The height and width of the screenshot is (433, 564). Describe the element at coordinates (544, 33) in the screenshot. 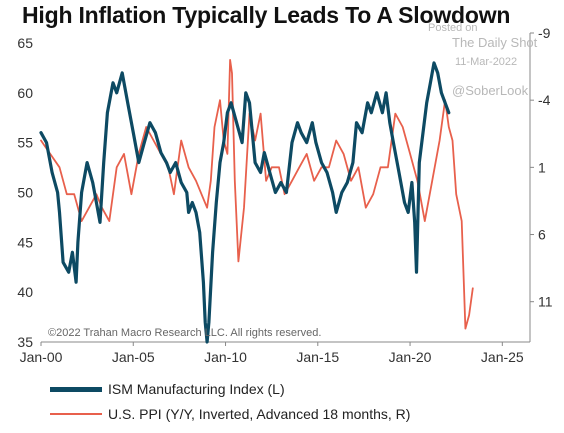

I see `y-right-tick-label: -9` at that location.